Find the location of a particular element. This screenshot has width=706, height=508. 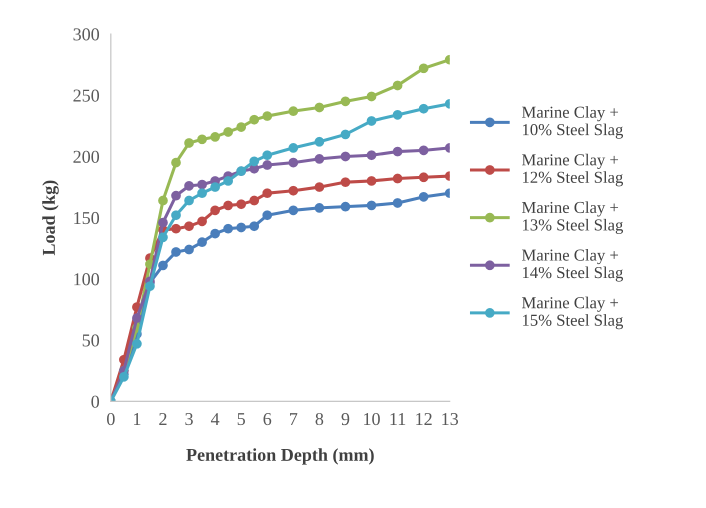

x-tick-label: 7 is located at coordinates (294, 419).